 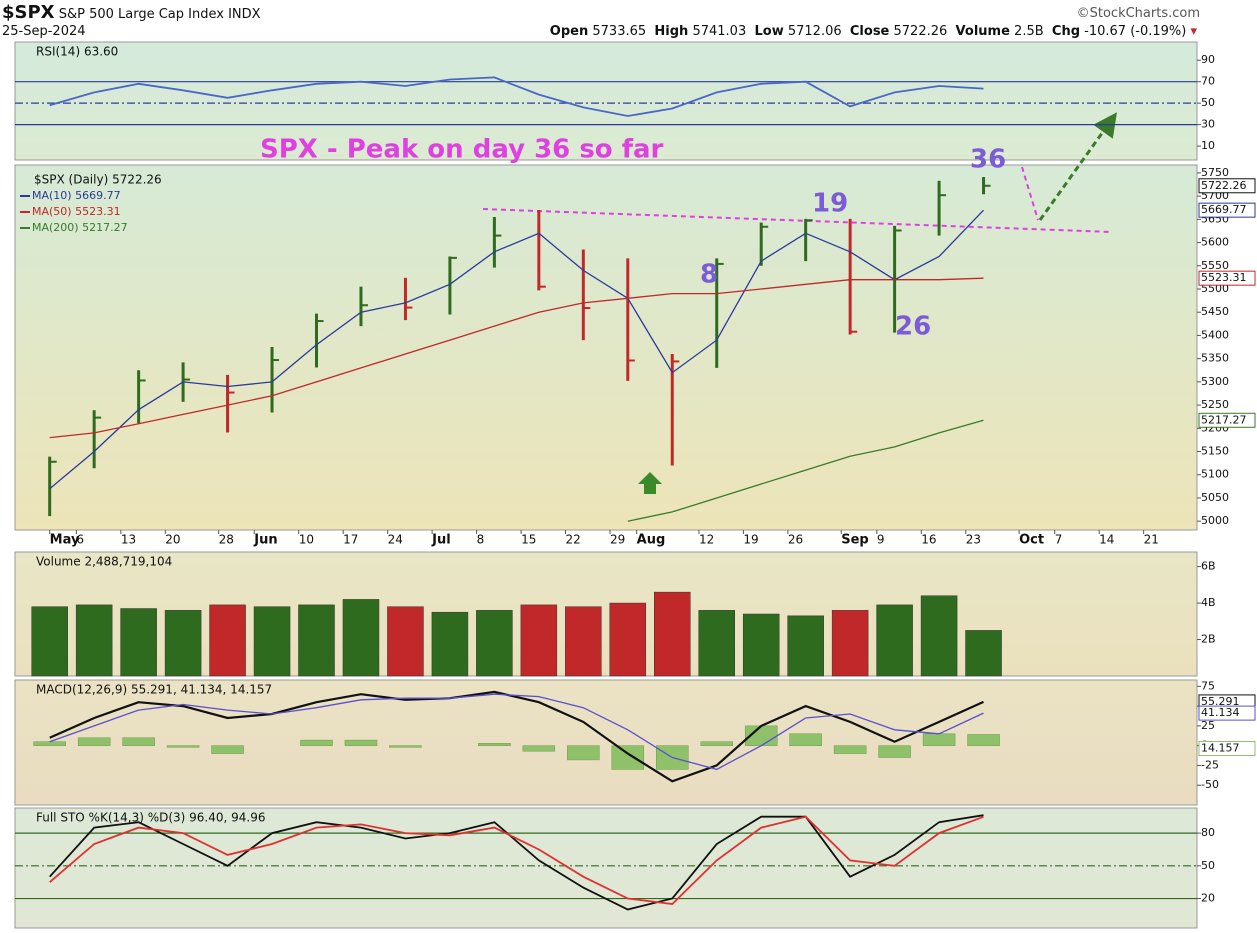 What do you see at coordinates (441, 540) in the screenshot?
I see `x-tick-label: Jul` at bounding box center [441, 540].